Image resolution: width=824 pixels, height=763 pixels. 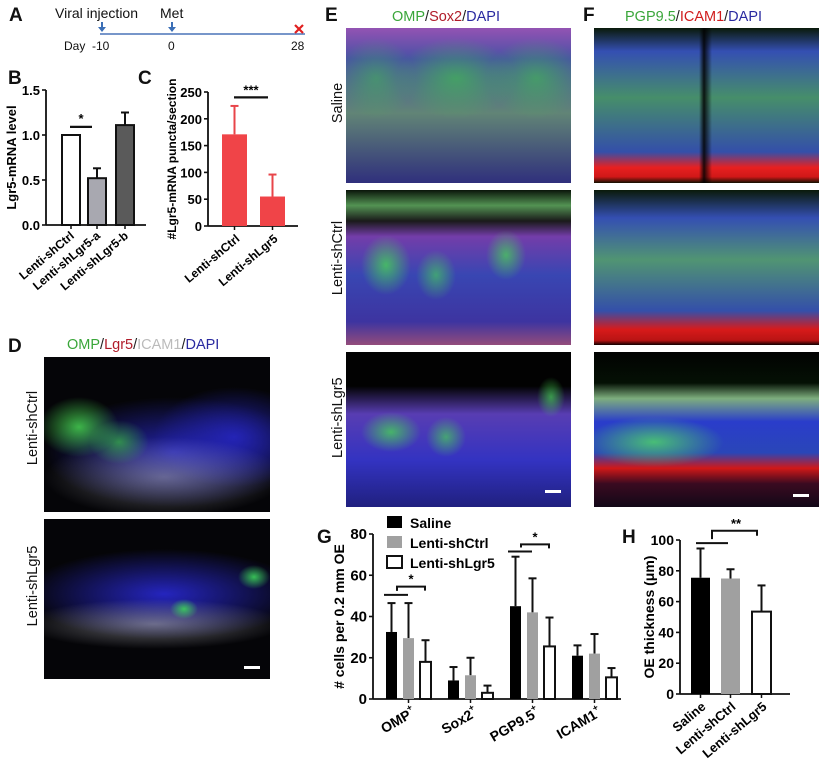 I want to click on x-tick-label: Sox2+, so click(x=458, y=719).